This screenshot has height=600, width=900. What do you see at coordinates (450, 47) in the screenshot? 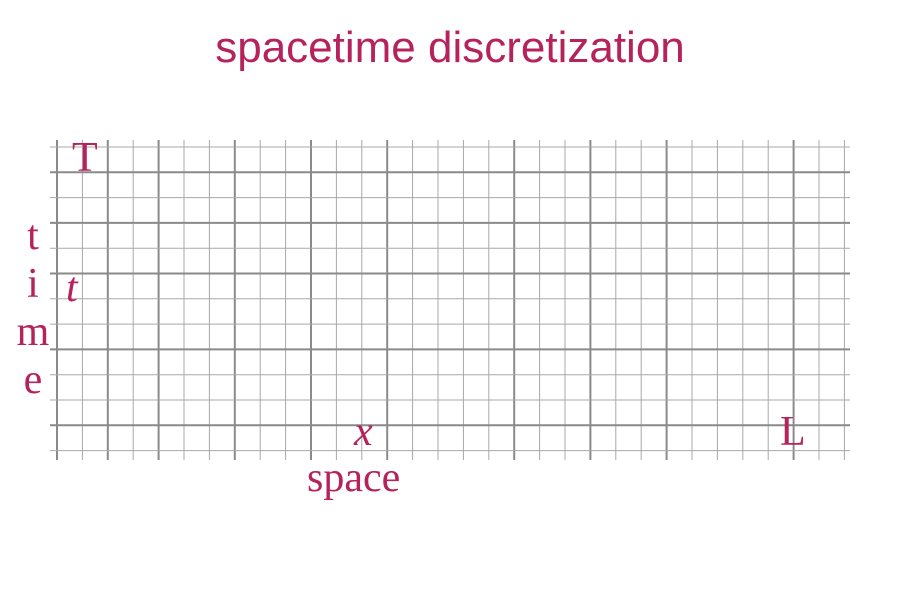
I see `diagram-title: spacetime discretization` at bounding box center [450, 47].